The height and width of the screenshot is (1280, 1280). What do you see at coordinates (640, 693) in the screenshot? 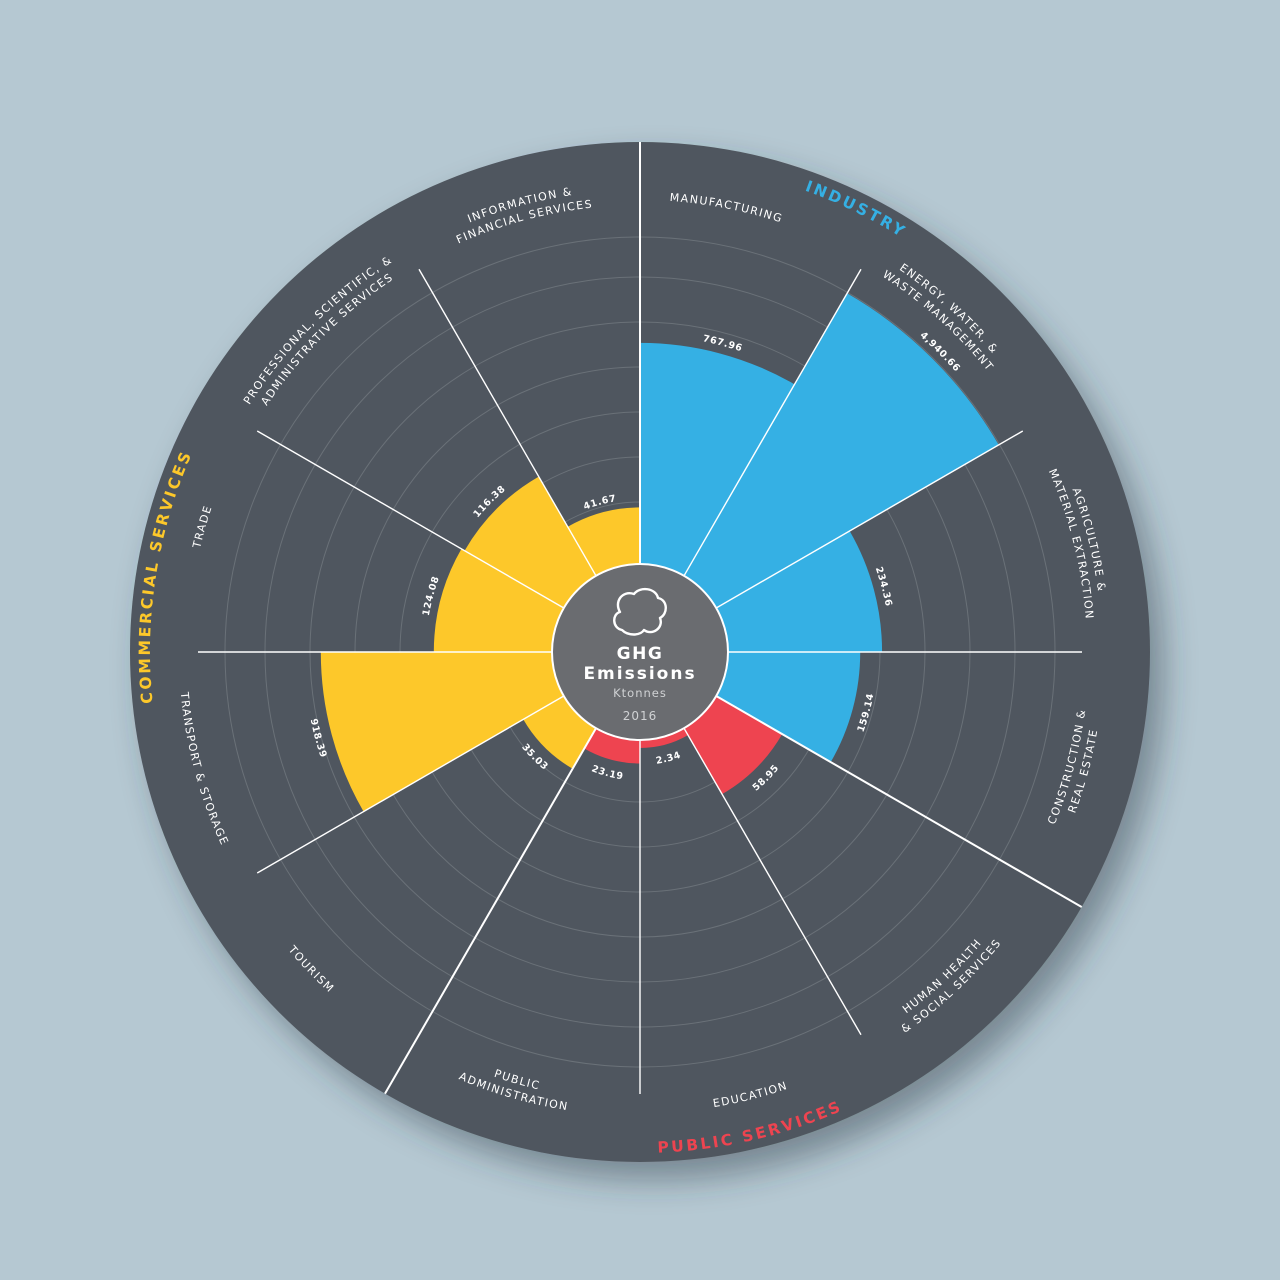
I see `center-unit: Ktonnes` at bounding box center [640, 693].